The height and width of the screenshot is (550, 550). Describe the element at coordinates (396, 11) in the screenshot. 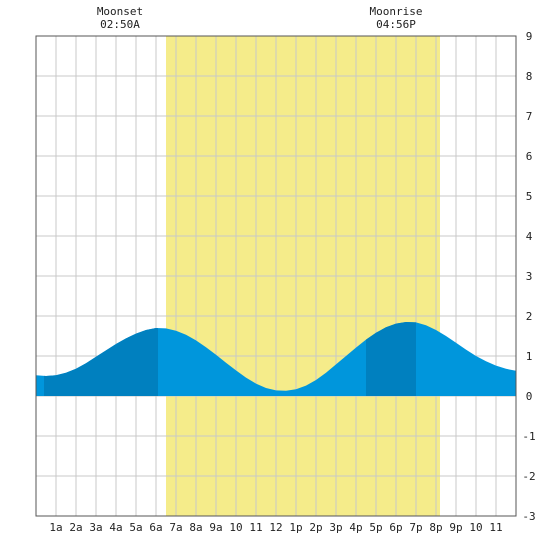

I see `moon-event-label: Moonrise` at that location.